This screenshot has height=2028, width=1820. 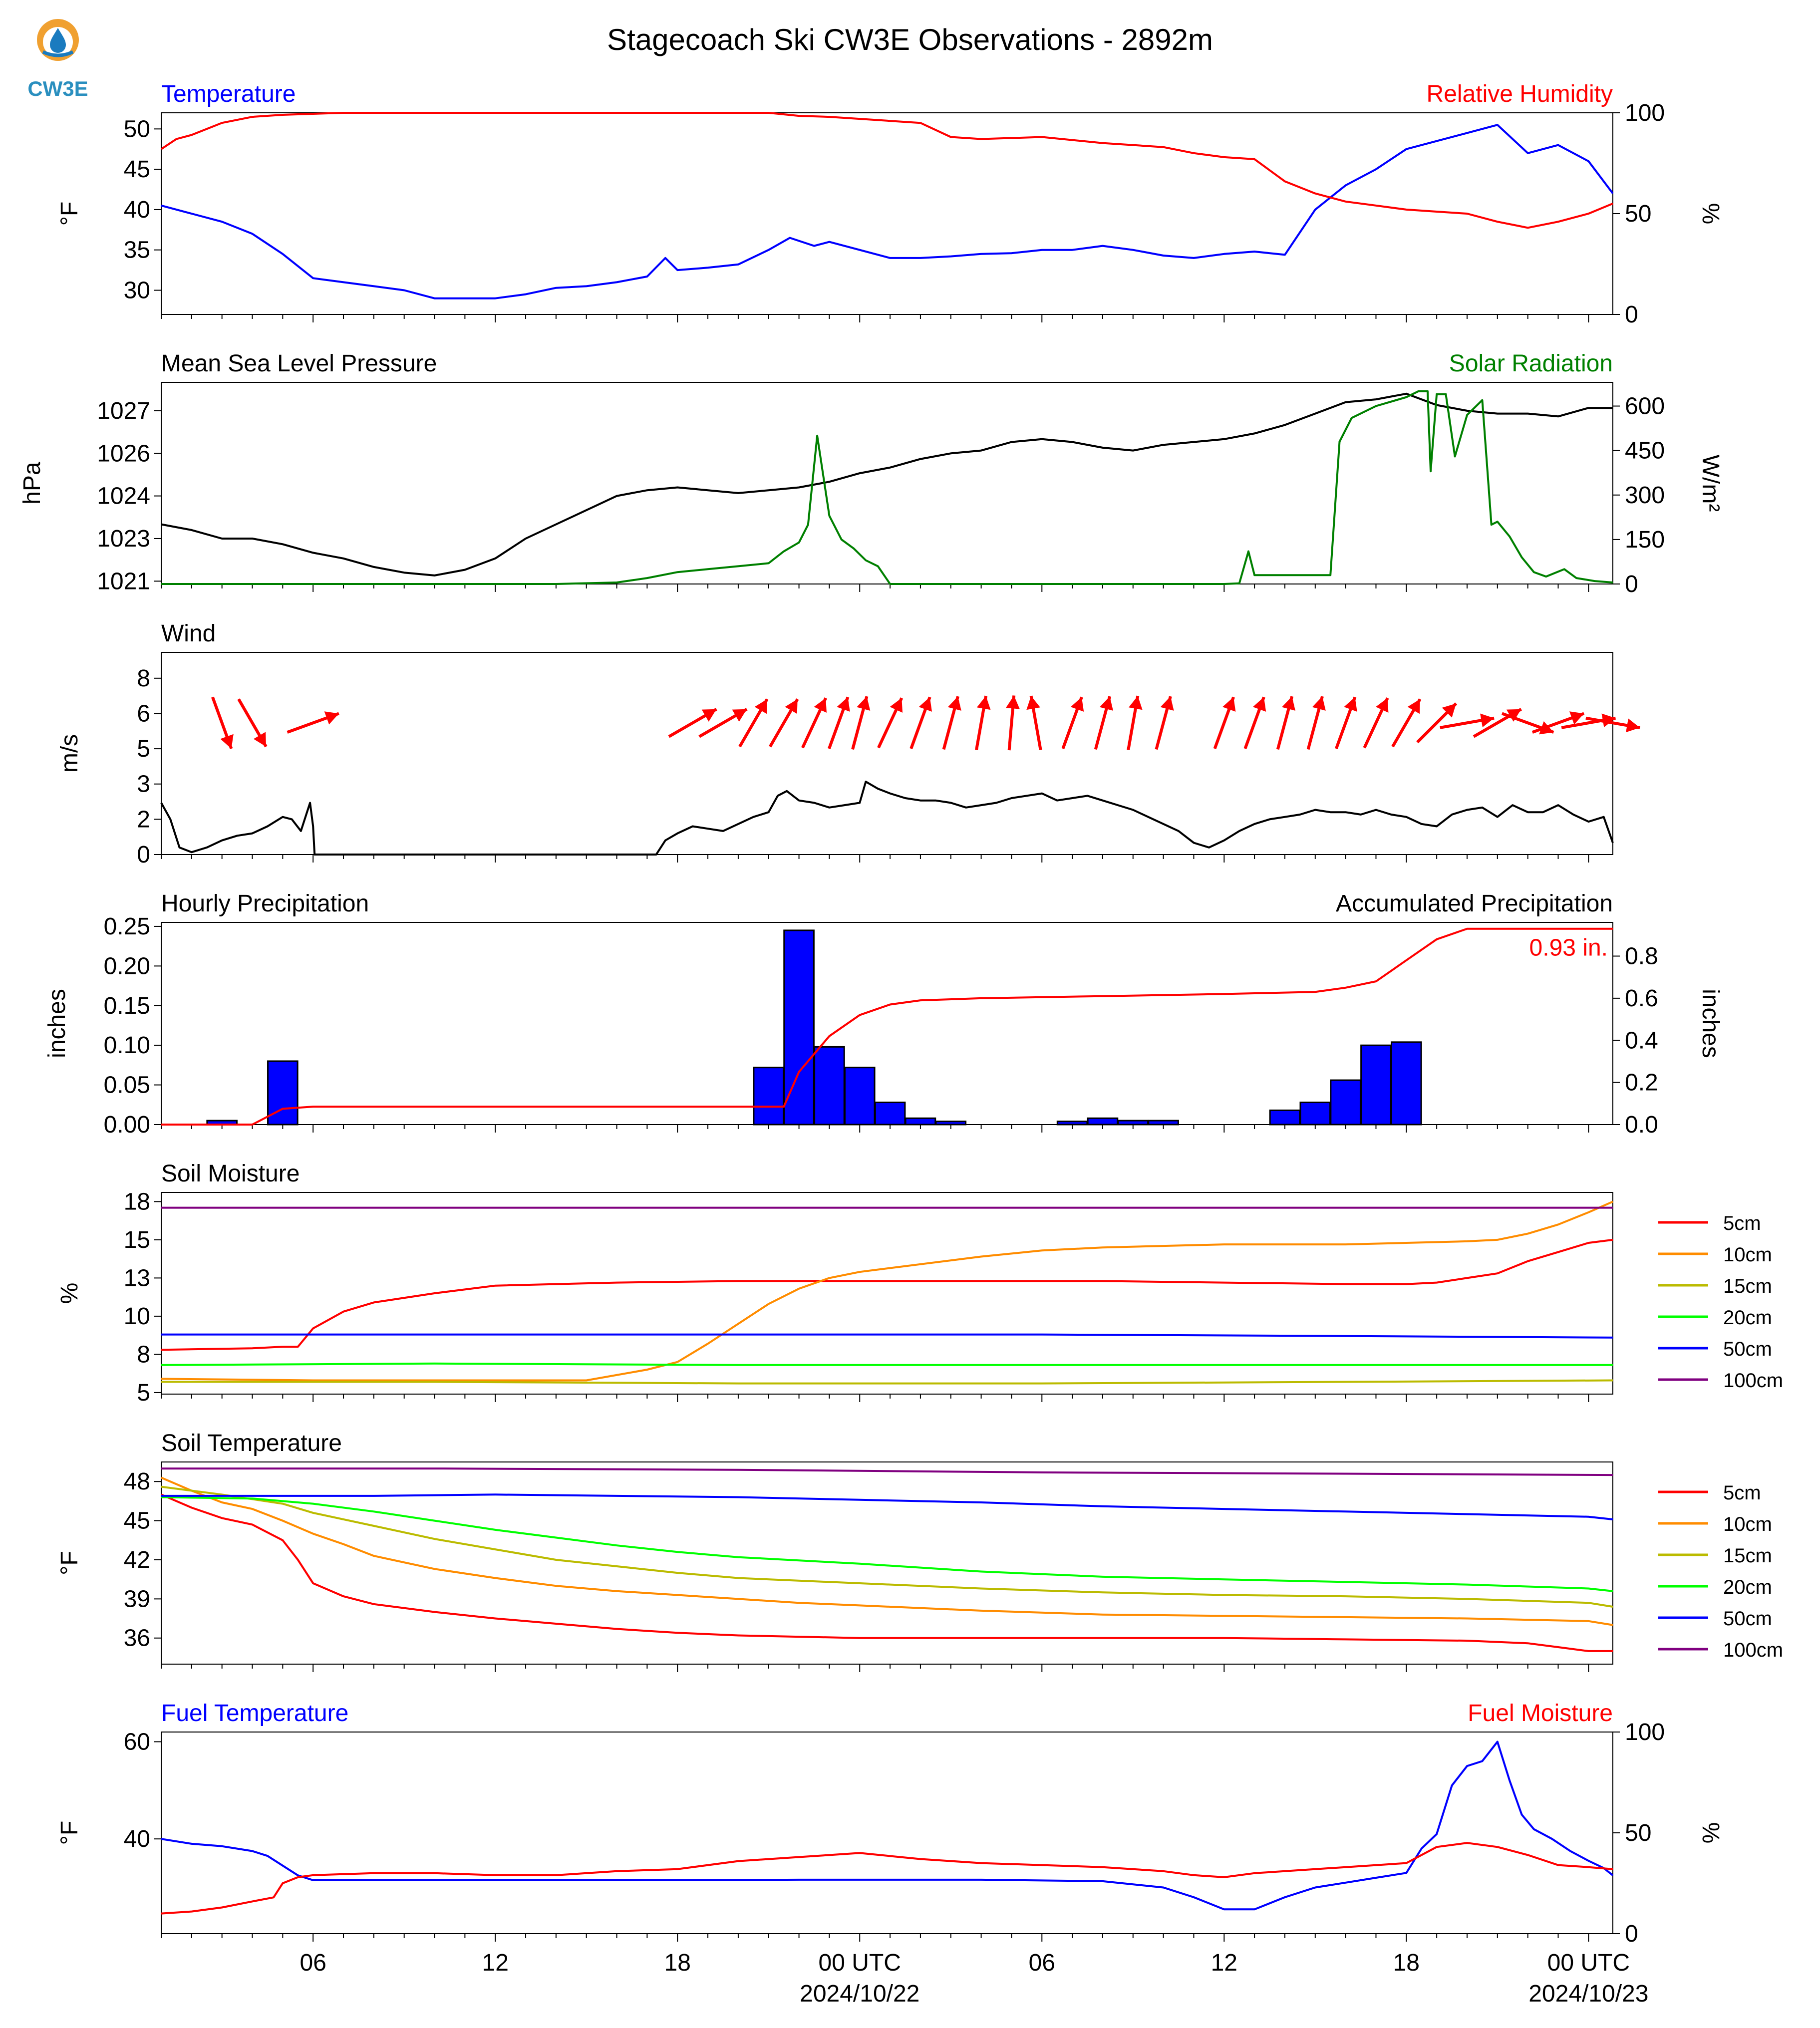 What do you see at coordinates (1641, 1083) in the screenshot?
I see `y-right-tick-label: 0.2` at bounding box center [1641, 1083].